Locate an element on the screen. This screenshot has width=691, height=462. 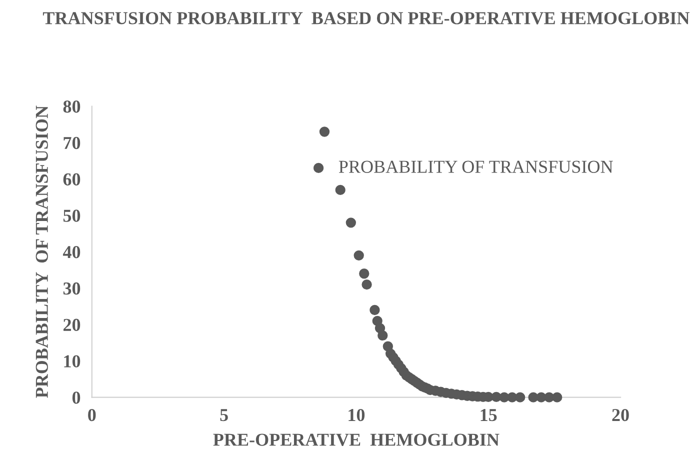
y-tick-label: 50 is located at coordinates (71, 216).